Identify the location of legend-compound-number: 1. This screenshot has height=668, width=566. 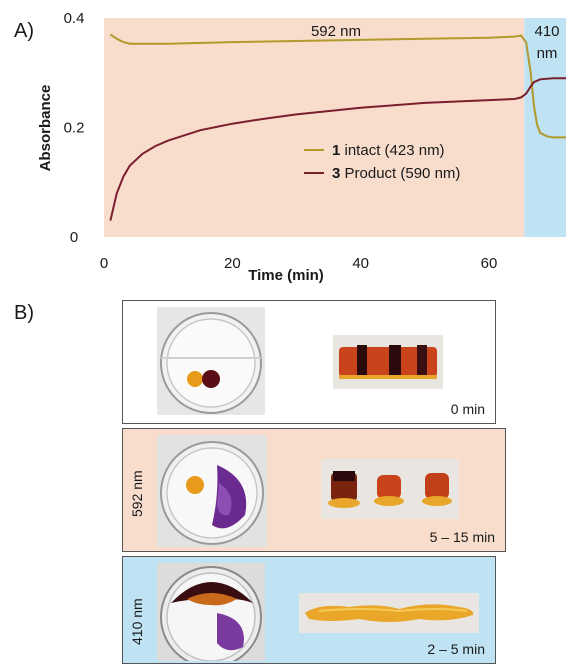
(336, 150).